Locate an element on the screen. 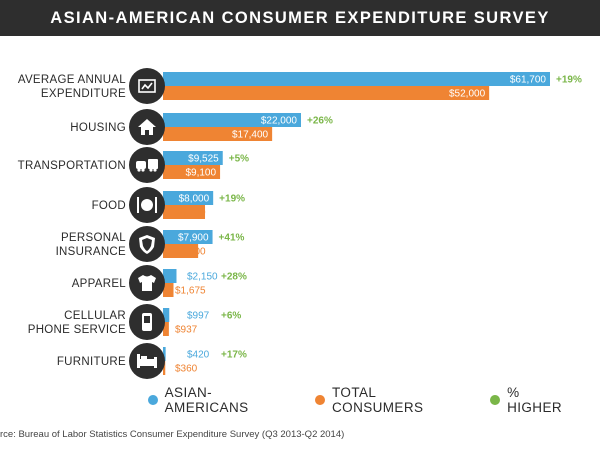 This screenshot has height=450, width=600. bed-icon is located at coordinates (147, 361).